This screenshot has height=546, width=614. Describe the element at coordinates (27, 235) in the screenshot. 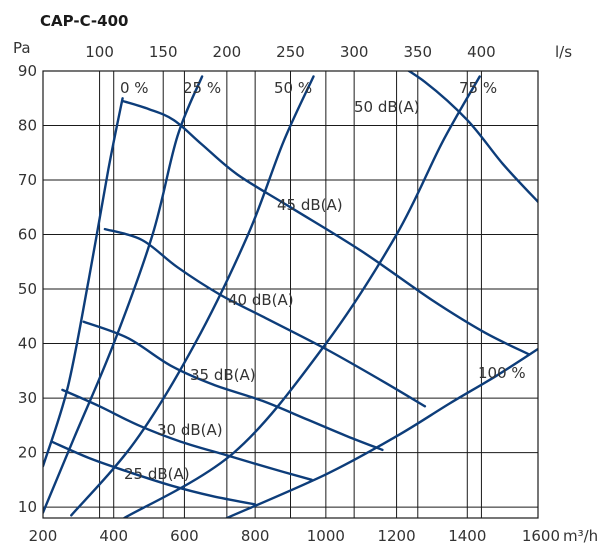

I see `y-tick-label: 60` at that location.